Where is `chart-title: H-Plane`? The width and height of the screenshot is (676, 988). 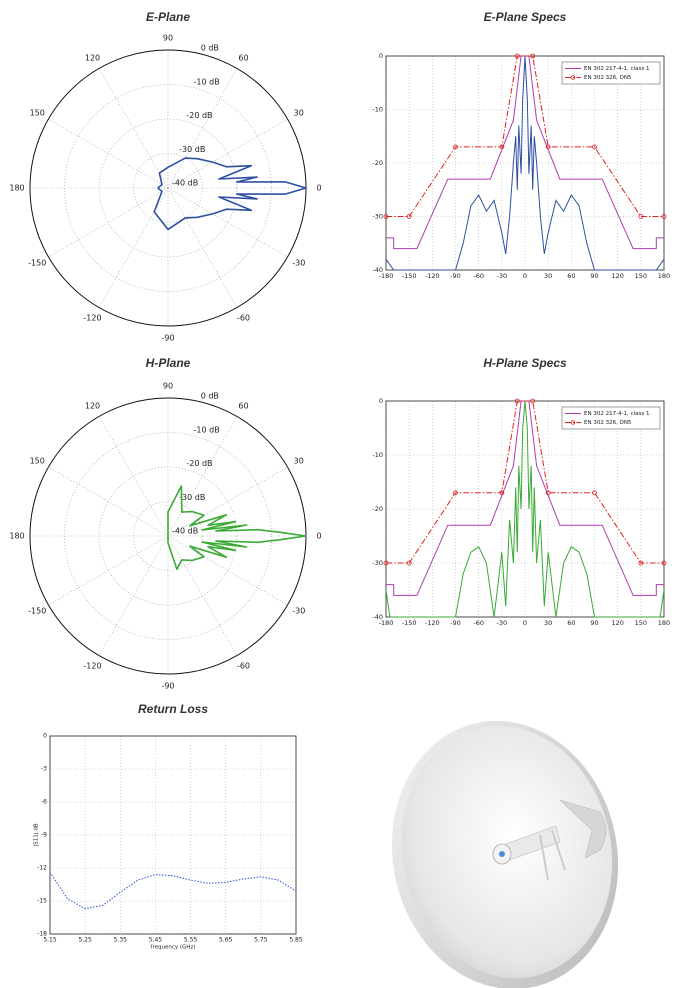
chart-title: H-Plane is located at coordinates (168, 363).